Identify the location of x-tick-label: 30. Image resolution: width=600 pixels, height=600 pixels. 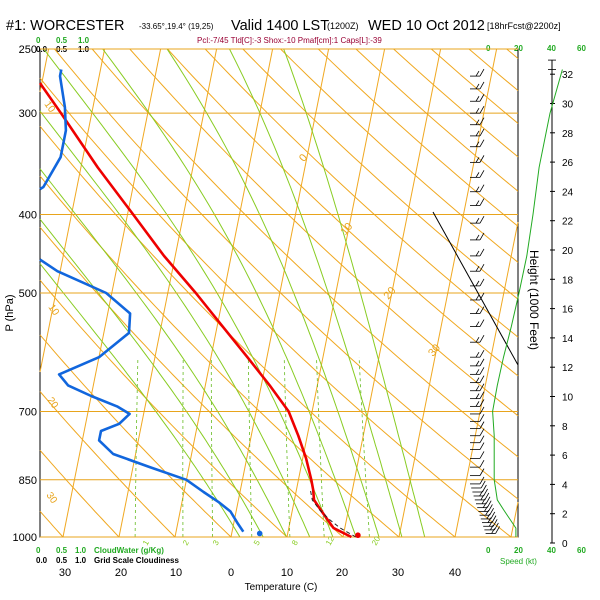
(65, 573).